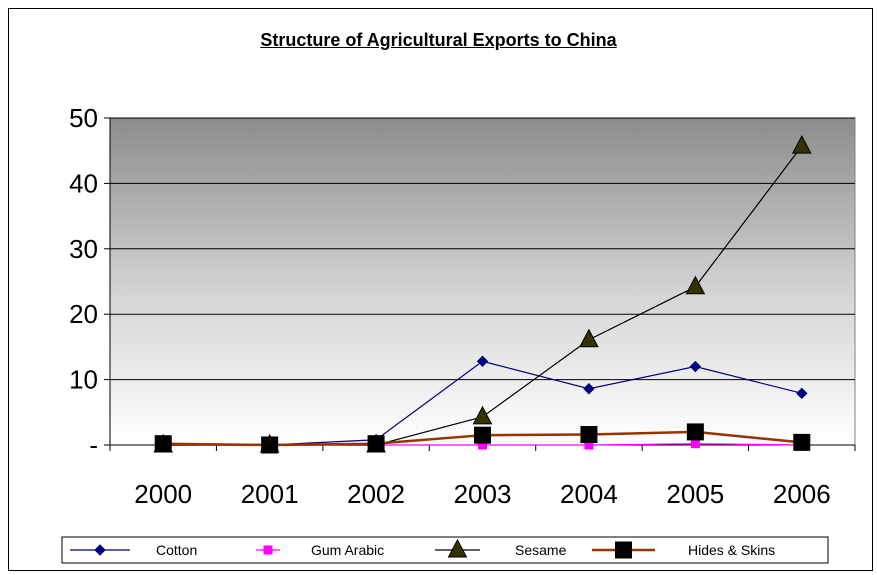 This screenshot has width=877, height=575. I want to click on x-tick-label: 2004, so click(589, 494).